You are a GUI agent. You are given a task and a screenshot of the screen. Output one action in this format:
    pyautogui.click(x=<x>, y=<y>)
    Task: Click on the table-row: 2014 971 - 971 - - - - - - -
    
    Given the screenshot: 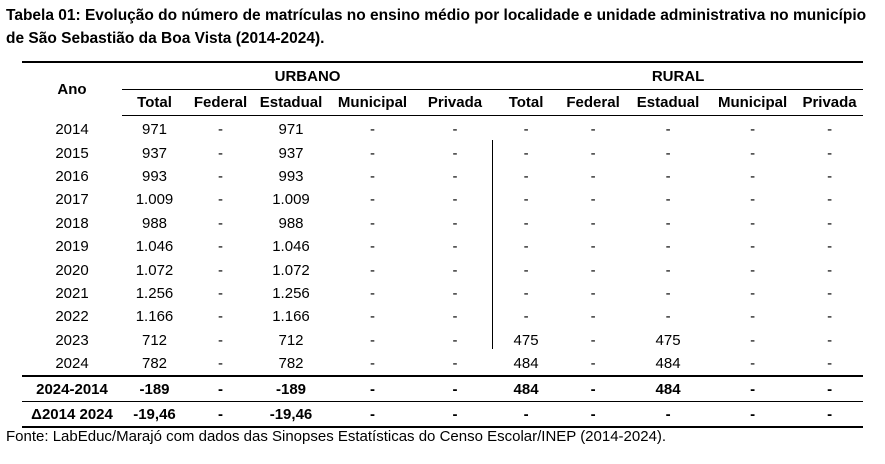 What is the action you would take?
    pyautogui.click(x=442, y=129)
    